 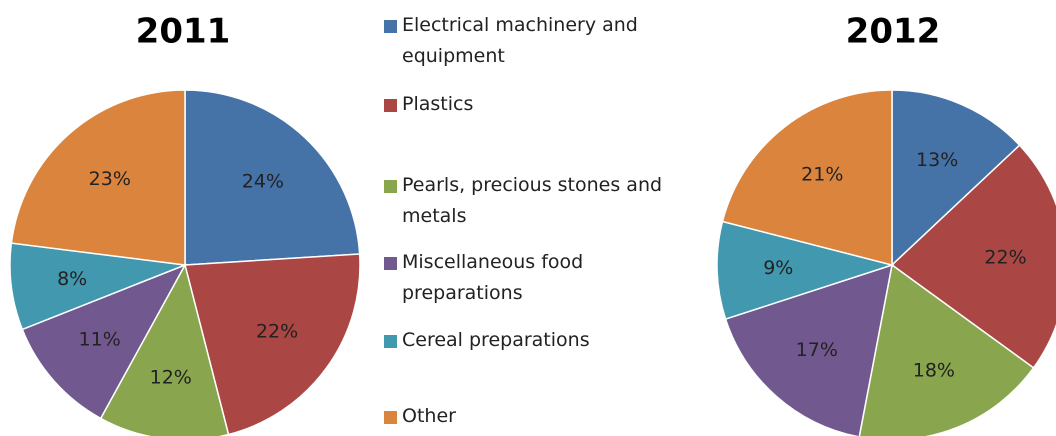 I want to click on slice-label: 24%, so click(x=263, y=182).